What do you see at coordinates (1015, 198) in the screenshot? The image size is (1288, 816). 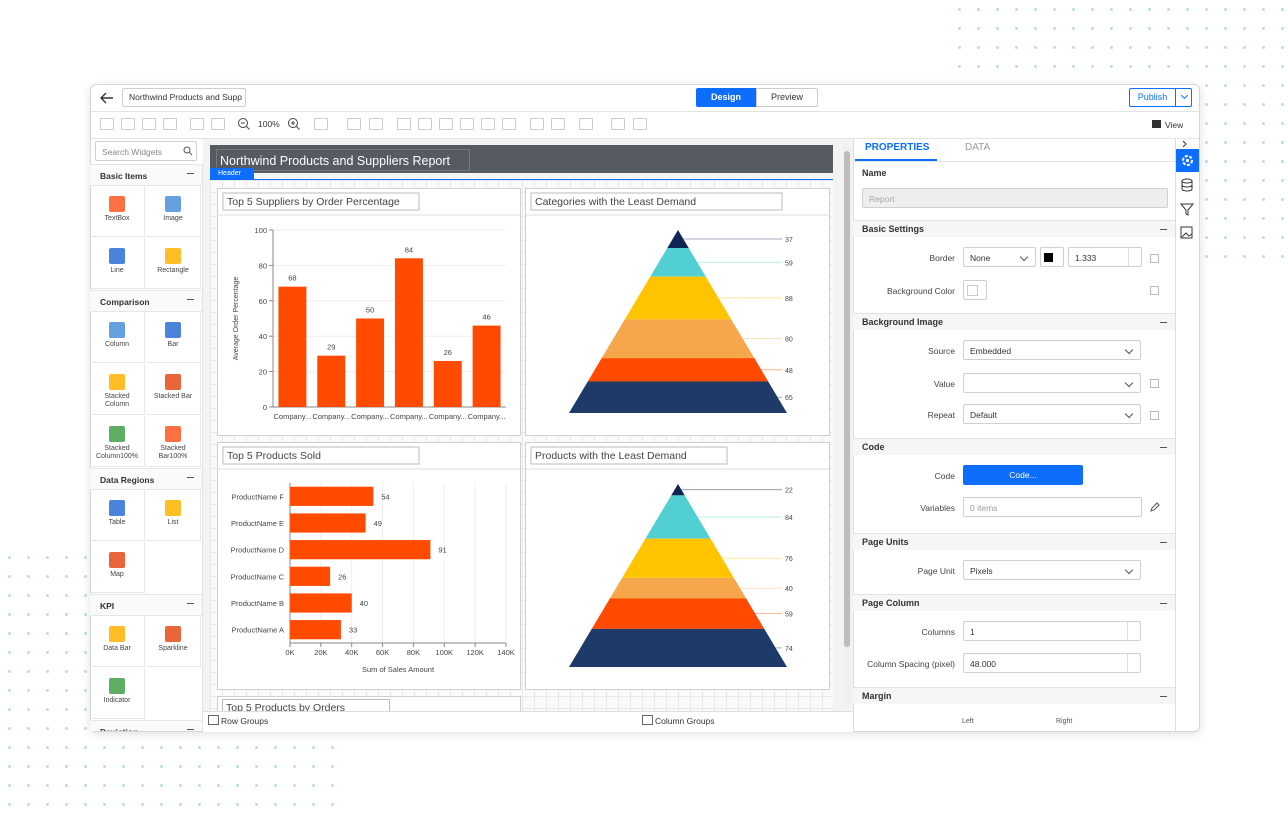 I see `name-input: Report` at bounding box center [1015, 198].